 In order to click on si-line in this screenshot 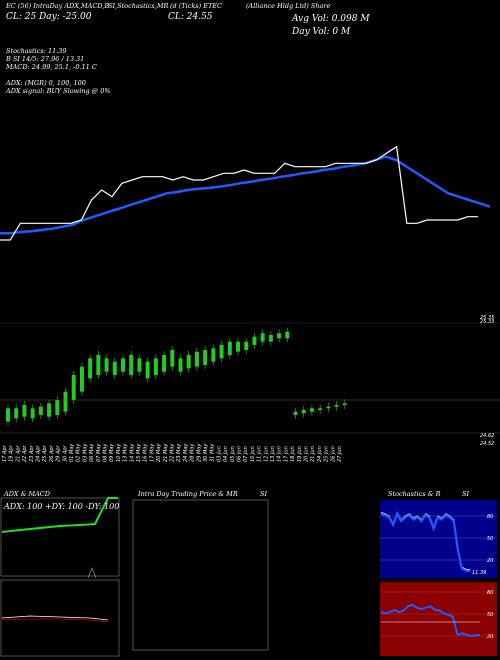, I will do `click(430, 620)`.